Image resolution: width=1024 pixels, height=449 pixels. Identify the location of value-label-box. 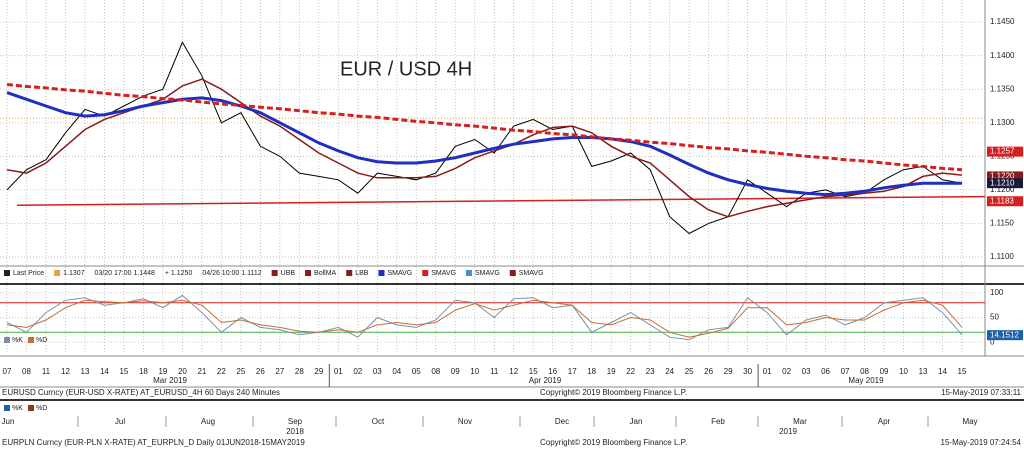
(1005, 335).